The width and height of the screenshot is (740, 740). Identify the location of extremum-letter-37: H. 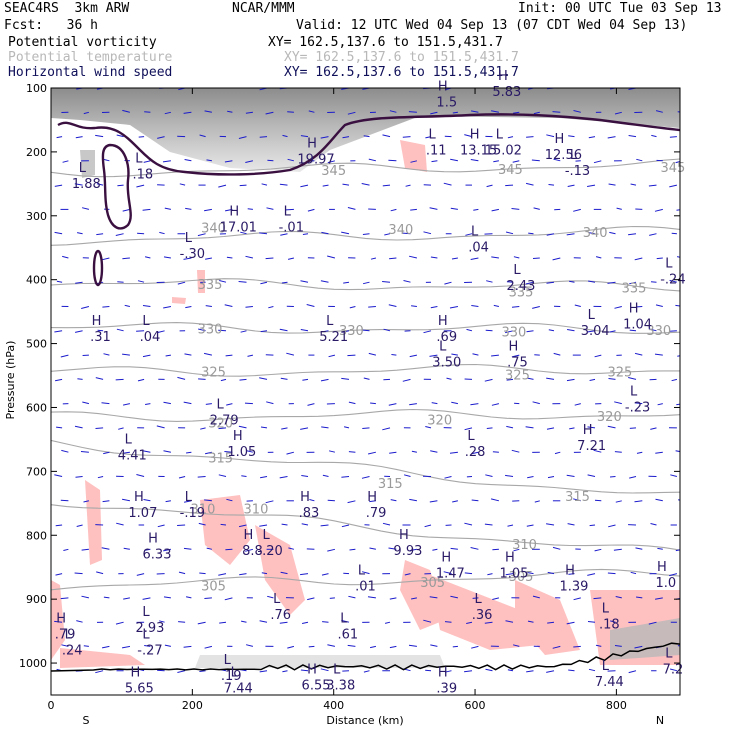
(404, 535).